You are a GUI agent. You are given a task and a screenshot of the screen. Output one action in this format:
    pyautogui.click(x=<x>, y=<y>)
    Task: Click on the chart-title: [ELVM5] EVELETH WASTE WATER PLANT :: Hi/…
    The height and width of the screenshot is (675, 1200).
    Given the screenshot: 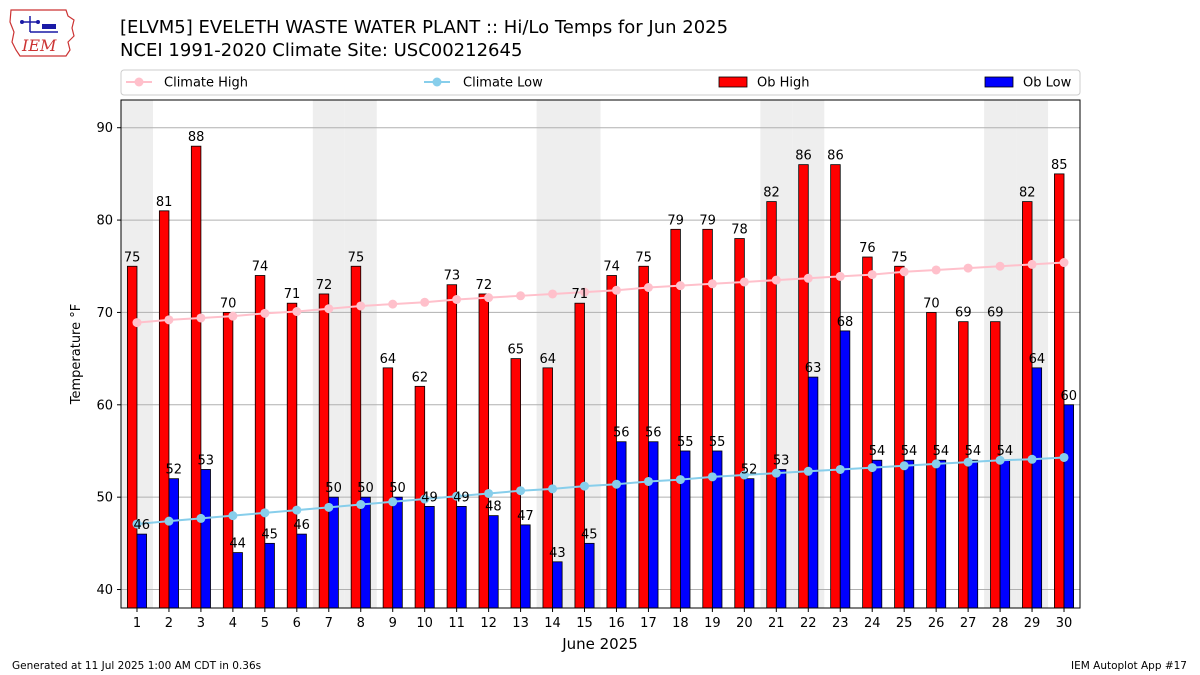 What is the action you would take?
    pyautogui.click(x=424, y=27)
    